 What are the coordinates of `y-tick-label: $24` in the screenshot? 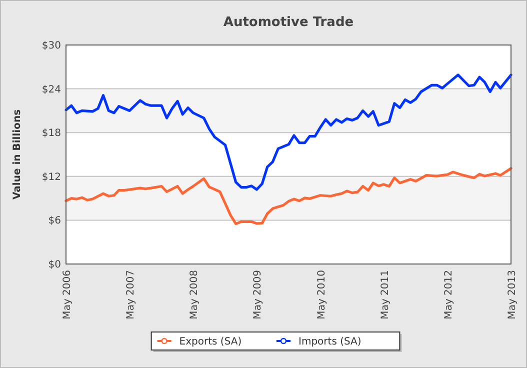 It's located at (51, 90).